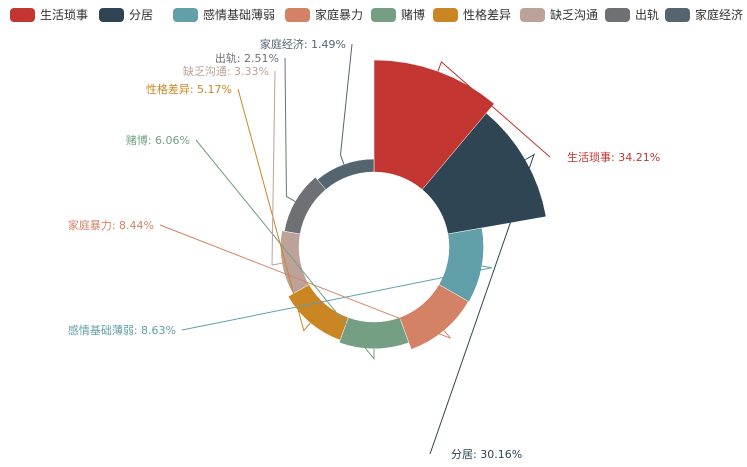 The width and height of the screenshot is (747, 467). I want to click on slice-label-5: 赌博: 6.06%, so click(158, 140).